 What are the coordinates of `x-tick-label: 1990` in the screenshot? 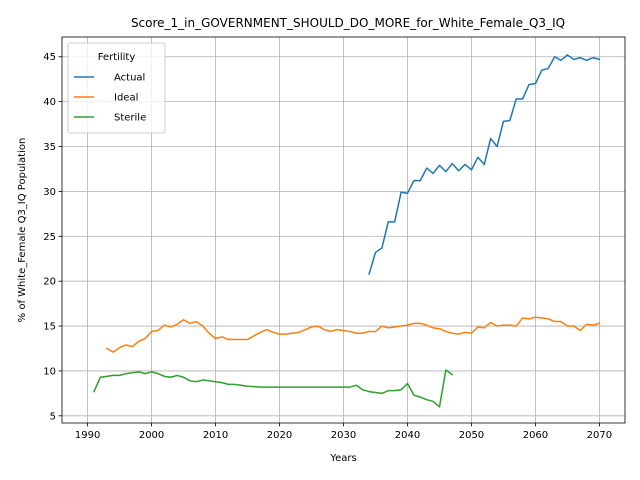 It's located at (87, 435).